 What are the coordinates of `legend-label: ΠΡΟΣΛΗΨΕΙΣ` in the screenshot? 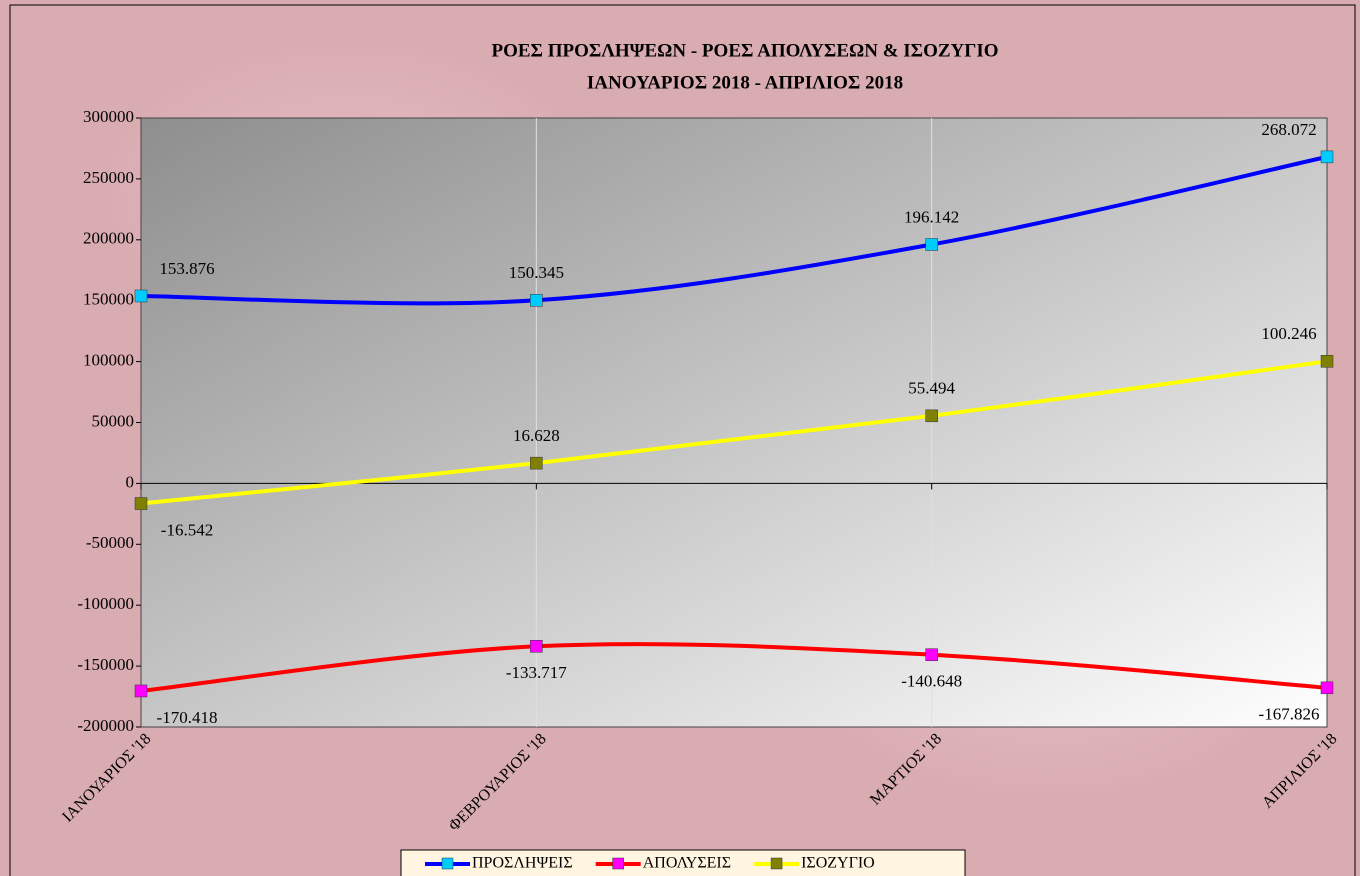 It's located at (522, 863).